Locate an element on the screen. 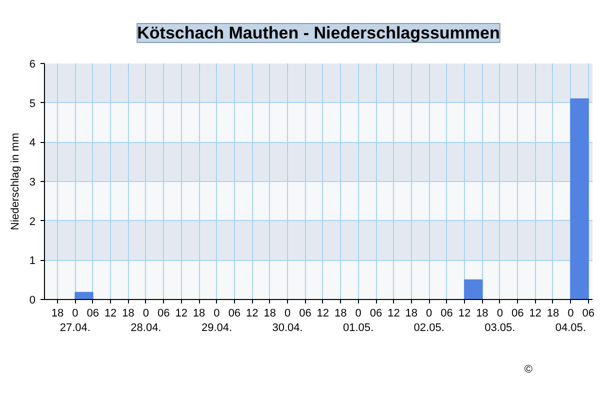 The width and height of the screenshot is (603, 400). chart-title: Kötschach Mauthen - Niederschlagssummen is located at coordinates (318, 33).